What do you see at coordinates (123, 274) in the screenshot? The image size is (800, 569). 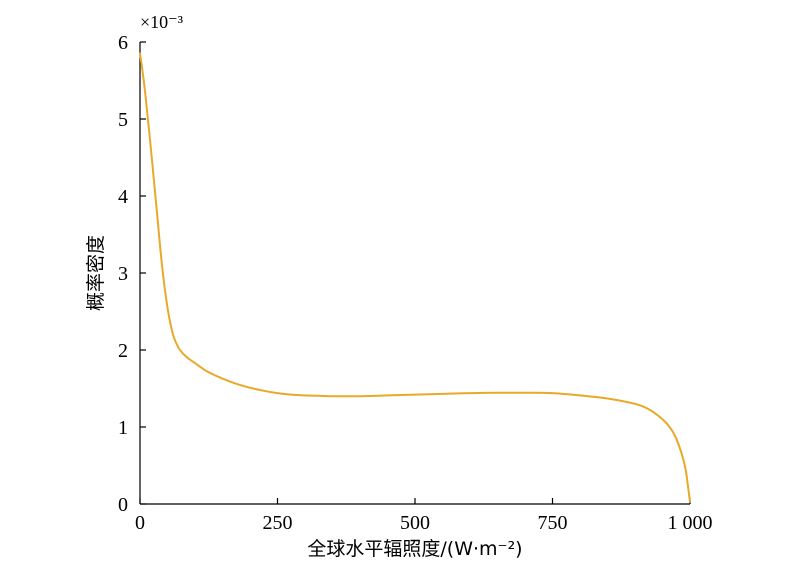 I see `y-tick-label: 3` at bounding box center [123, 274].